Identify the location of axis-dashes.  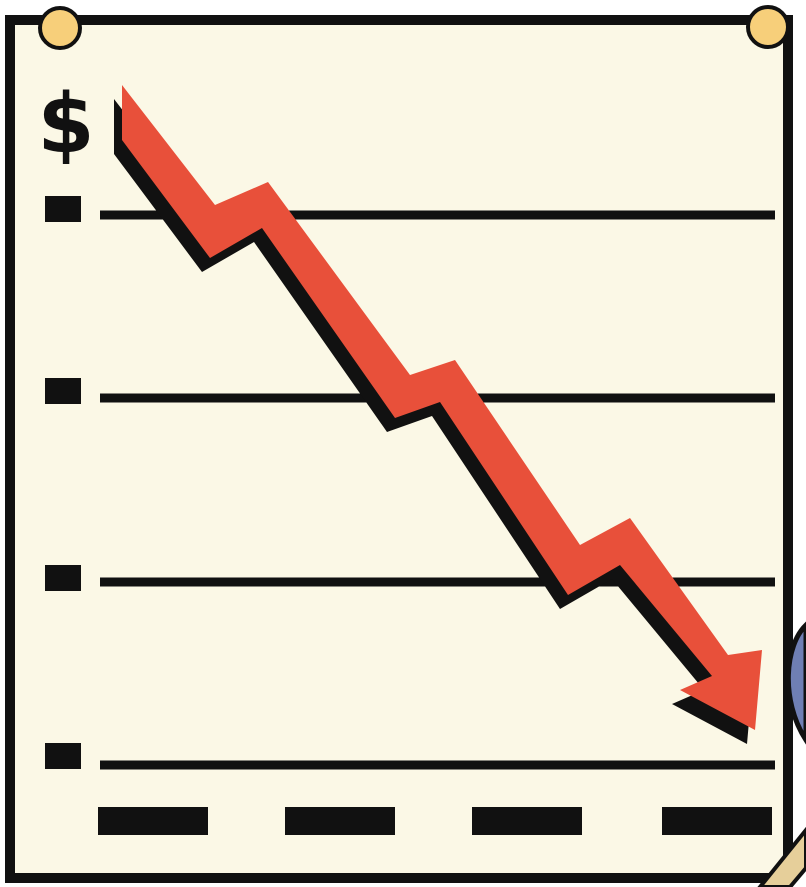
(435, 821).